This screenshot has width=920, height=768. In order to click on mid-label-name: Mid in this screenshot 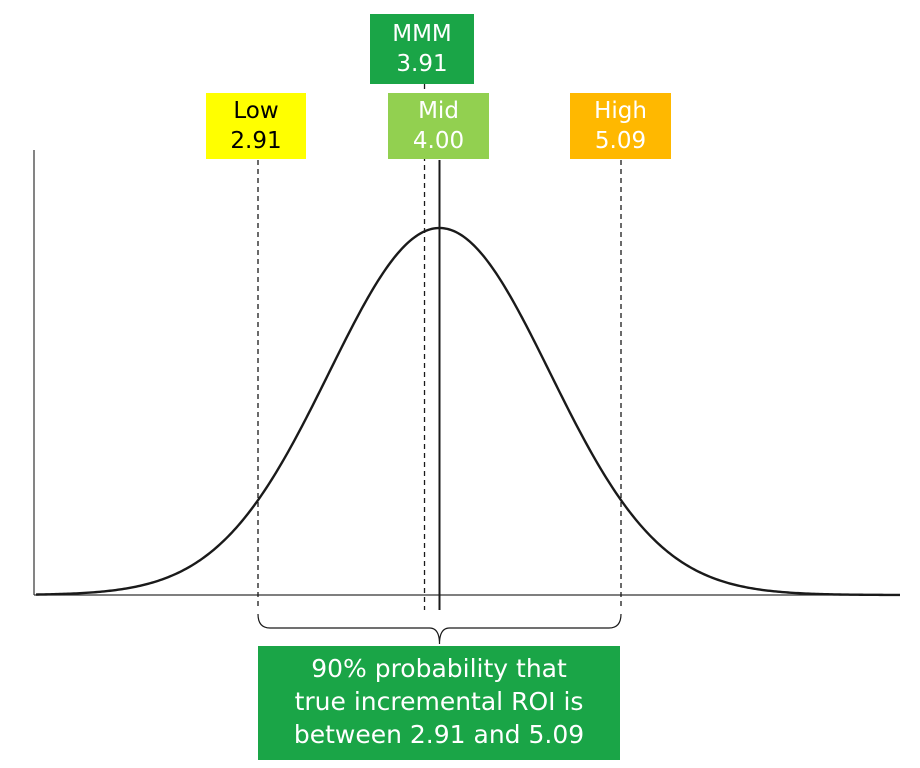, I will do `click(438, 111)`.